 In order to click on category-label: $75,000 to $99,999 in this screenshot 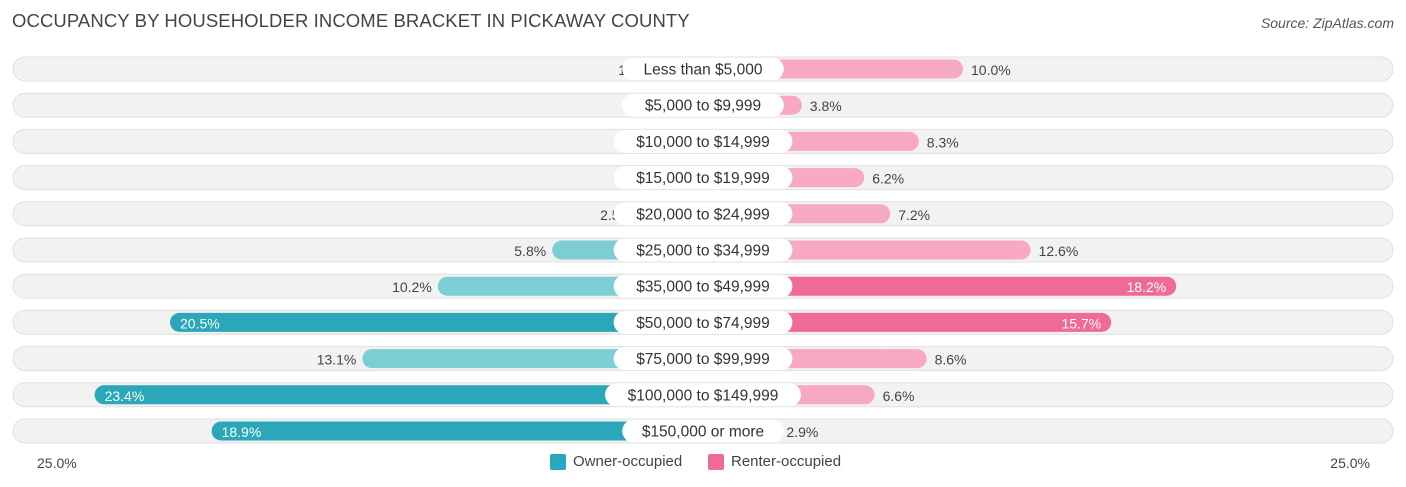, I will do `click(703, 359)`.